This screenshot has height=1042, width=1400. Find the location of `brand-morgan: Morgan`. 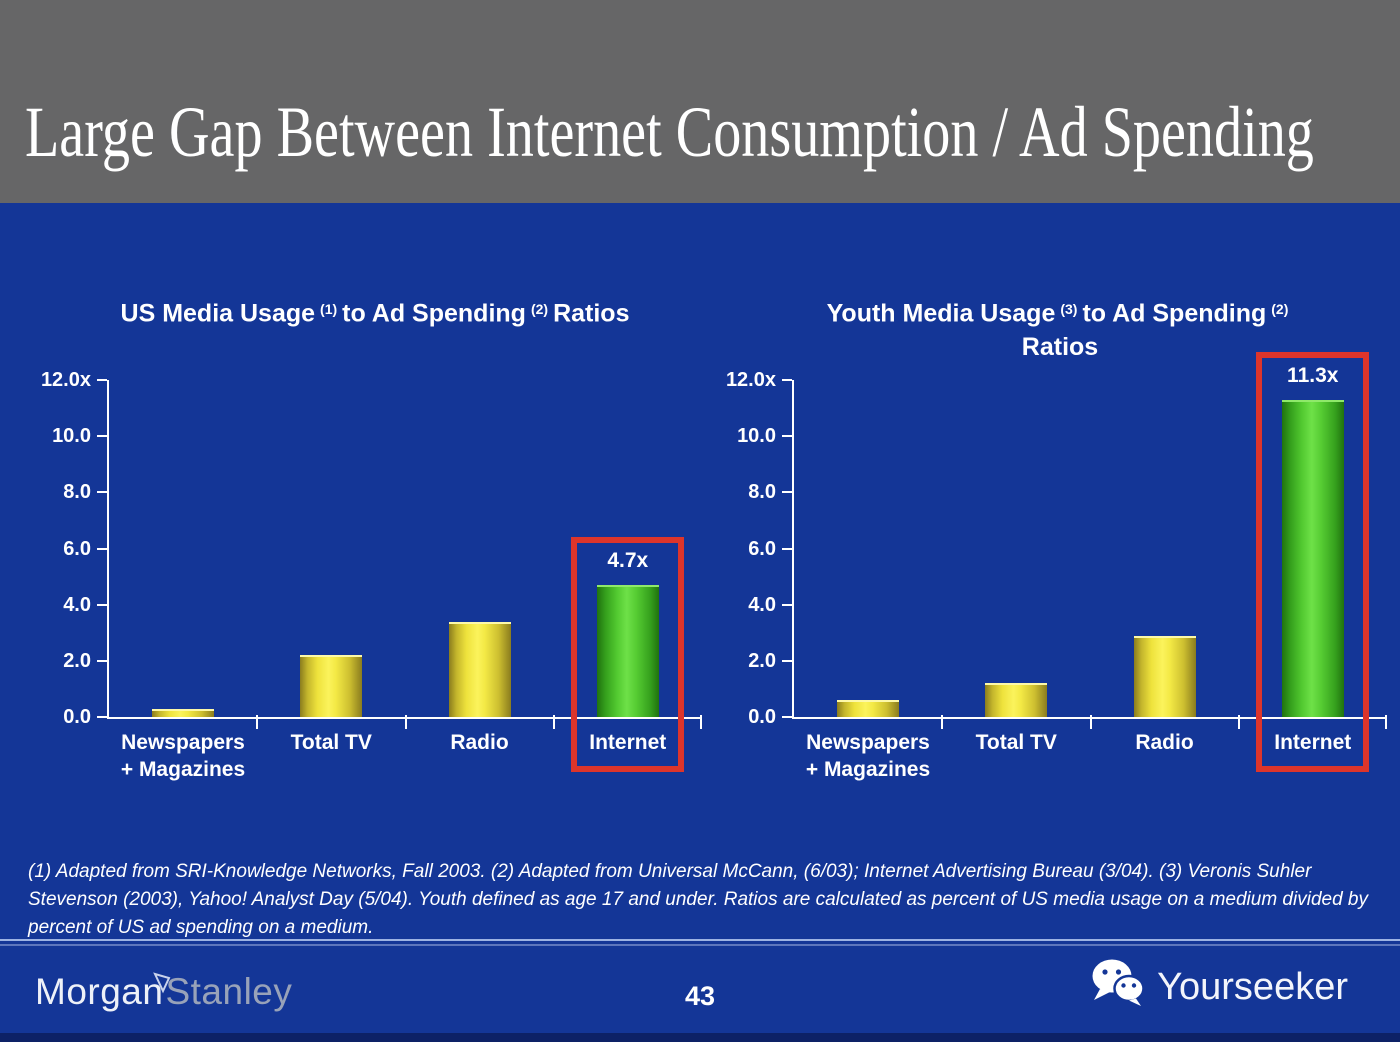

brand-morgan: Morgan is located at coordinates (99, 991).